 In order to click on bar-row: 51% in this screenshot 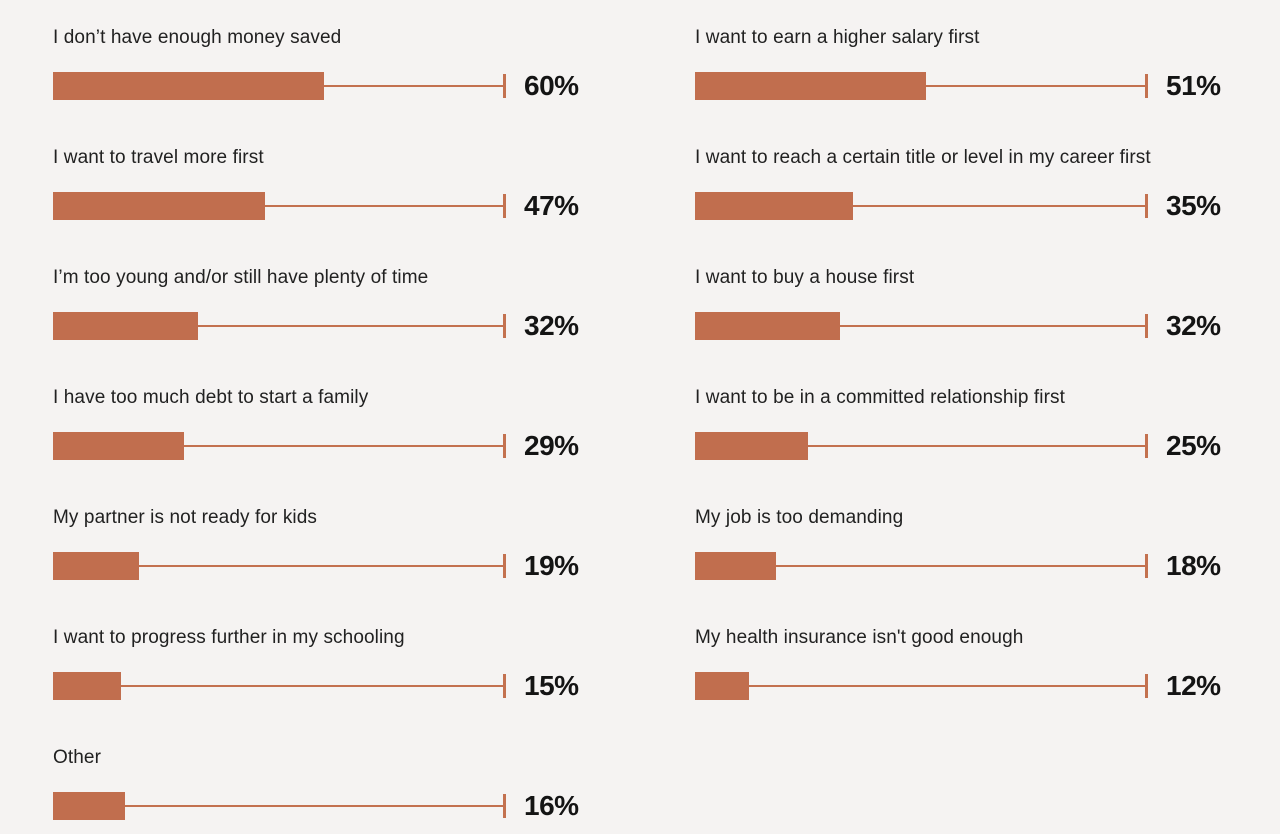, I will do `click(962, 86)`.